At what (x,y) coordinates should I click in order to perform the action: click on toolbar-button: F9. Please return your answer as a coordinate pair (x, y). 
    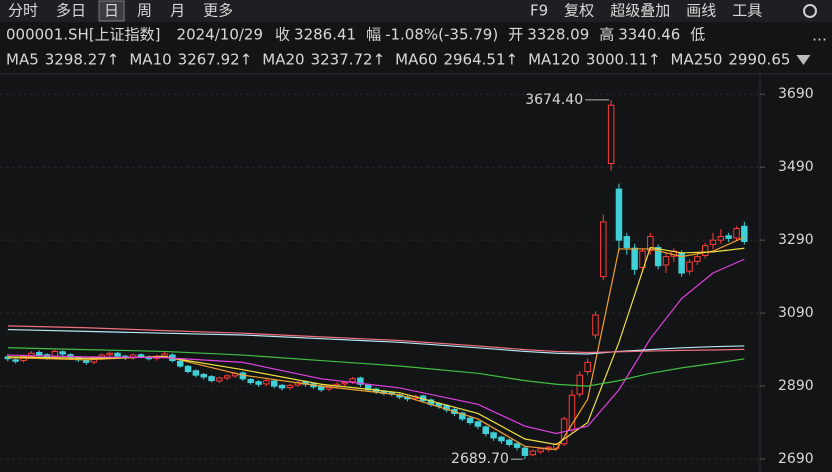
    Looking at the image, I should click on (539, 11).